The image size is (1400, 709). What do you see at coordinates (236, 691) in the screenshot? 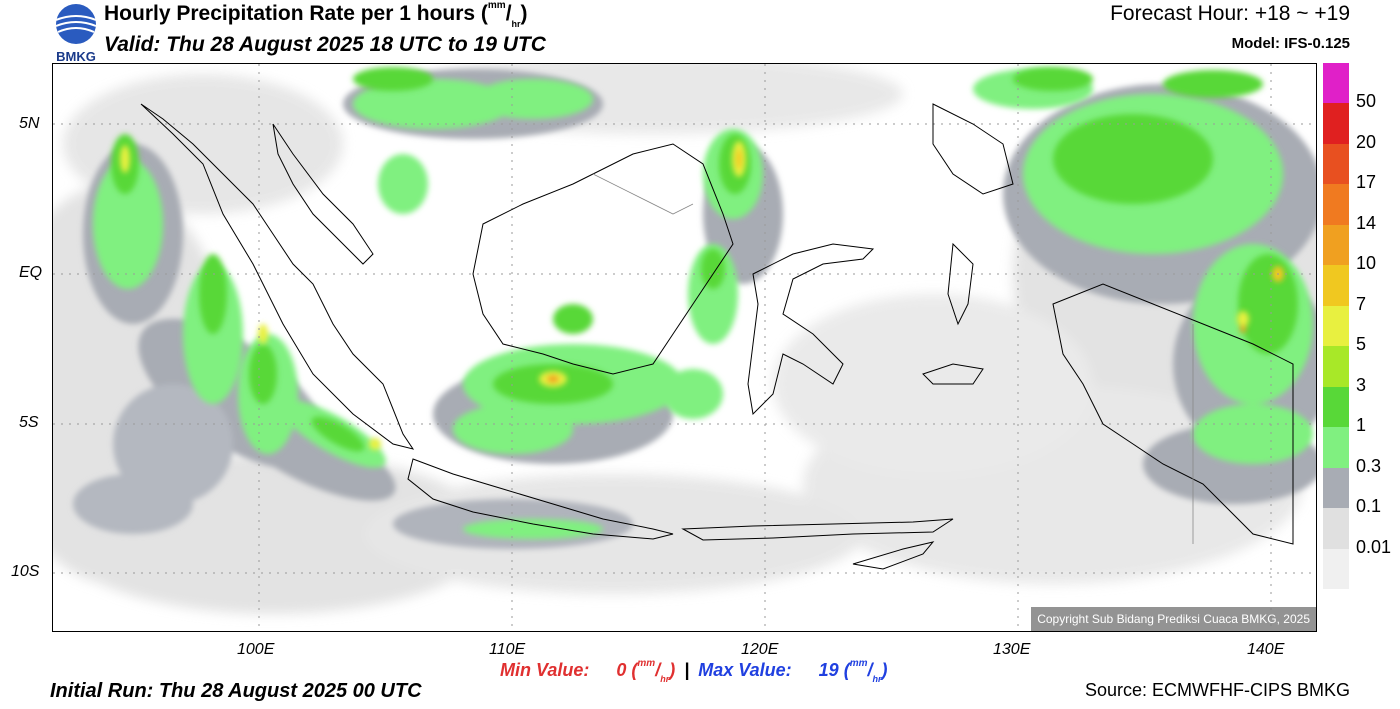
I see `initial-run: Initial Run: Thu 28 August 2025 00 UTC` at bounding box center [236, 691].